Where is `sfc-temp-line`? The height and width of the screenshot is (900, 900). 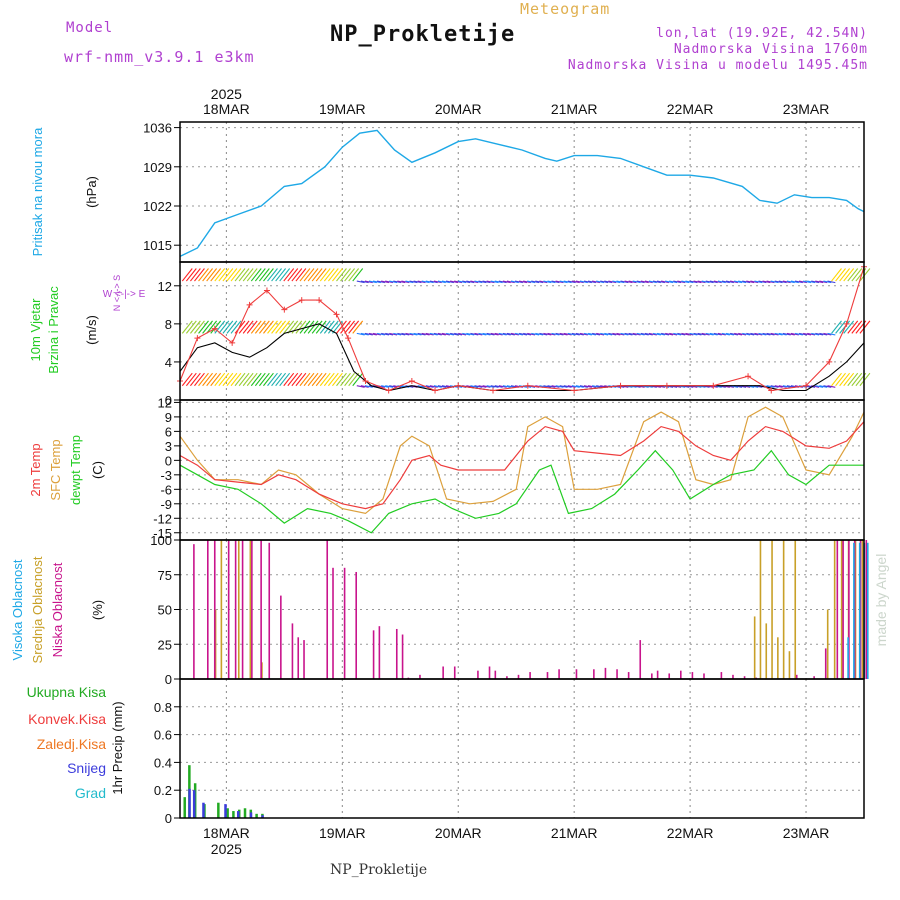
sfc-temp-line is located at coordinates (522, 460).